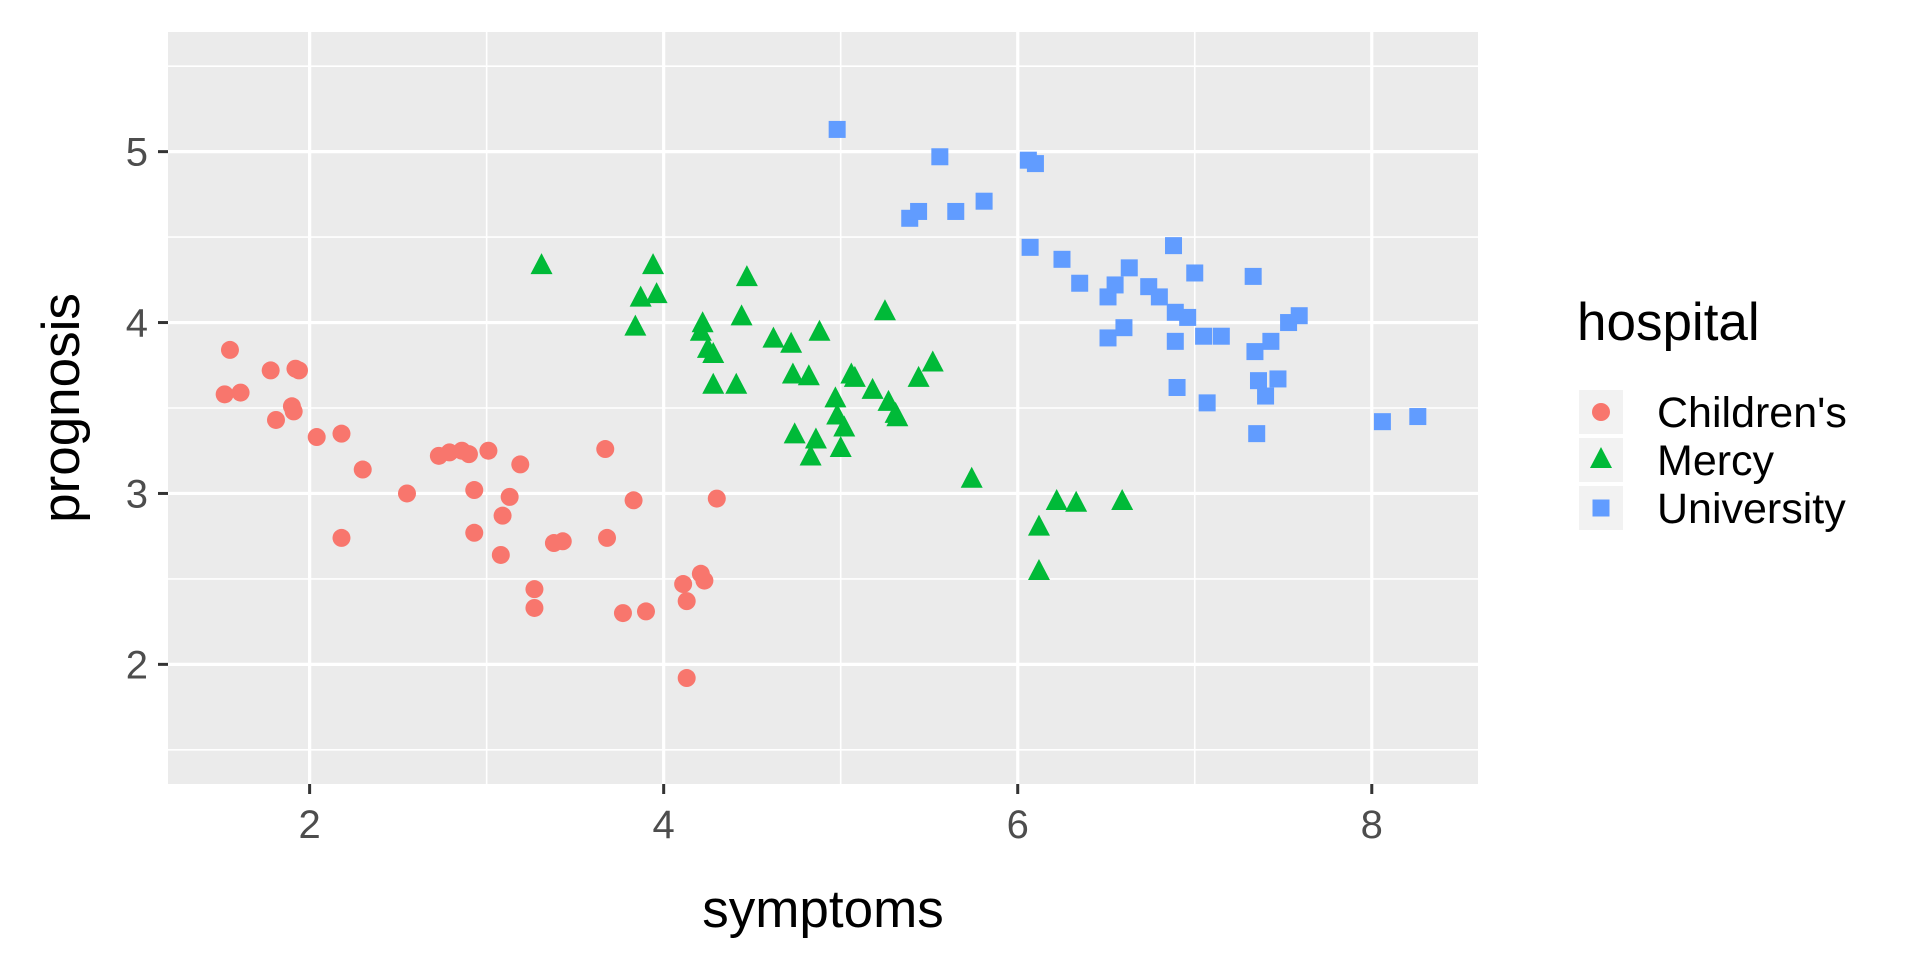  I want to click on legend-label: Children's, so click(1752, 413).